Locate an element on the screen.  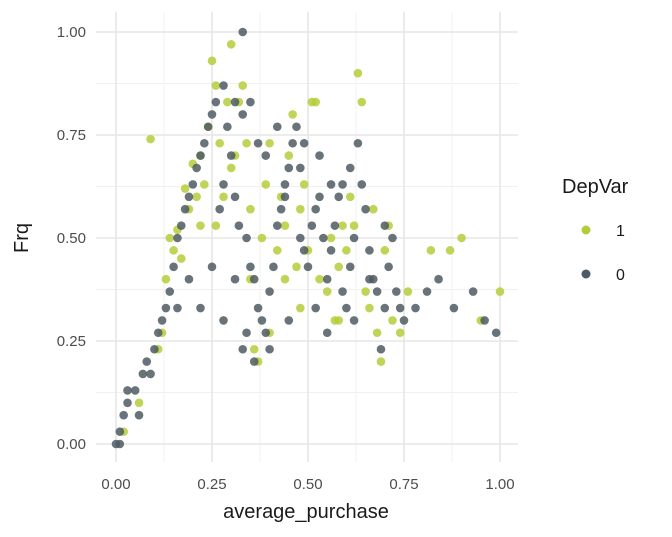
x-tick-label-4: 1.00 is located at coordinates (499, 484).